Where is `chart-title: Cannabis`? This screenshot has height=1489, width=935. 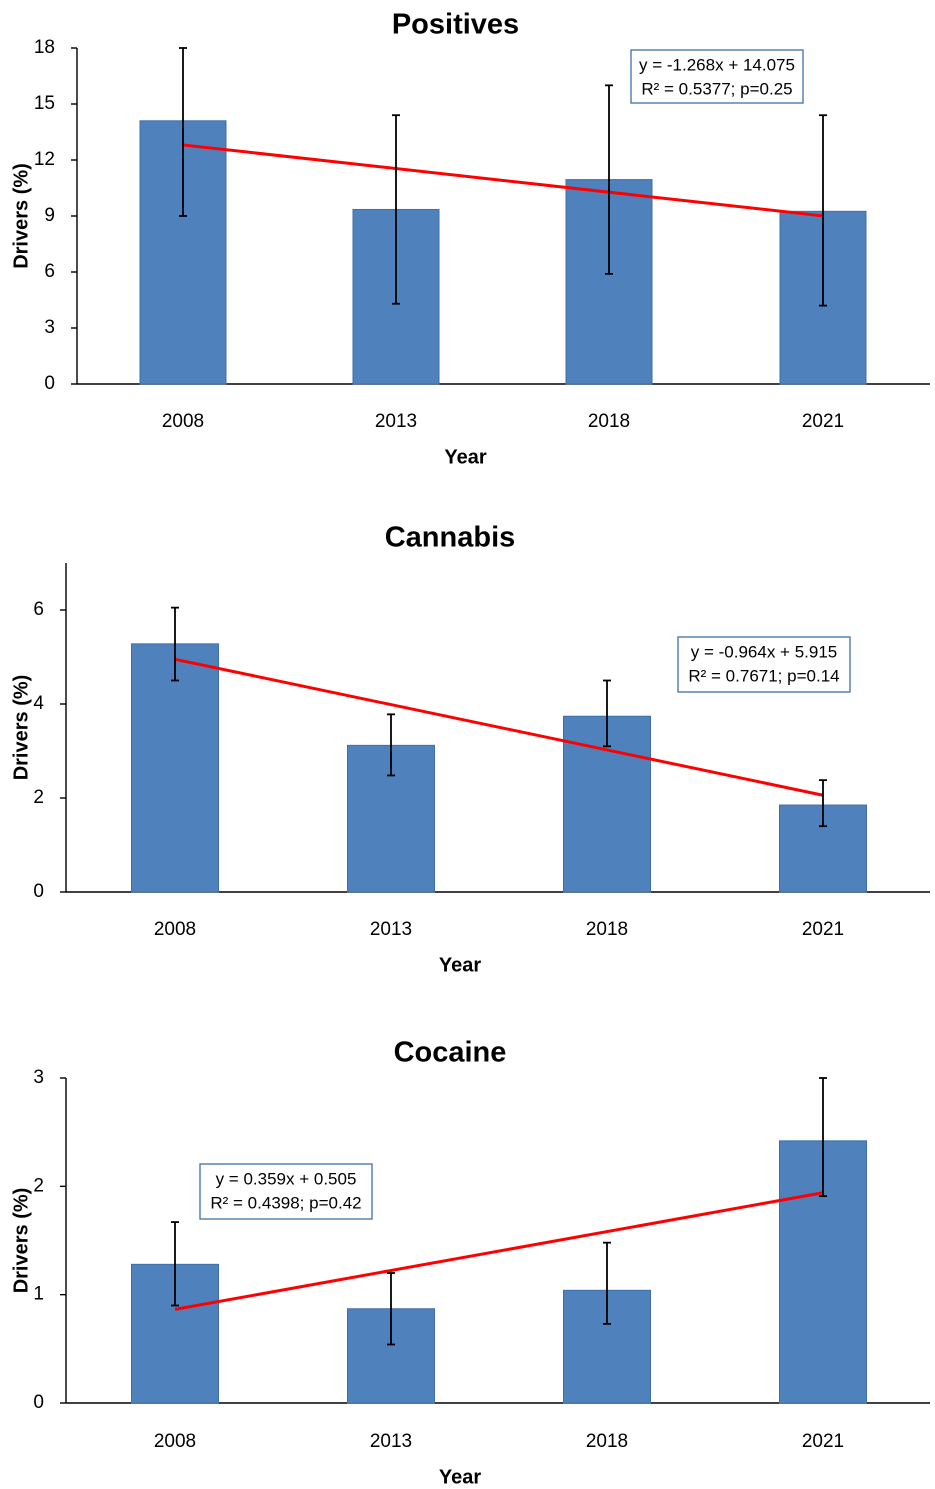
chart-title: Cannabis is located at coordinates (450, 538).